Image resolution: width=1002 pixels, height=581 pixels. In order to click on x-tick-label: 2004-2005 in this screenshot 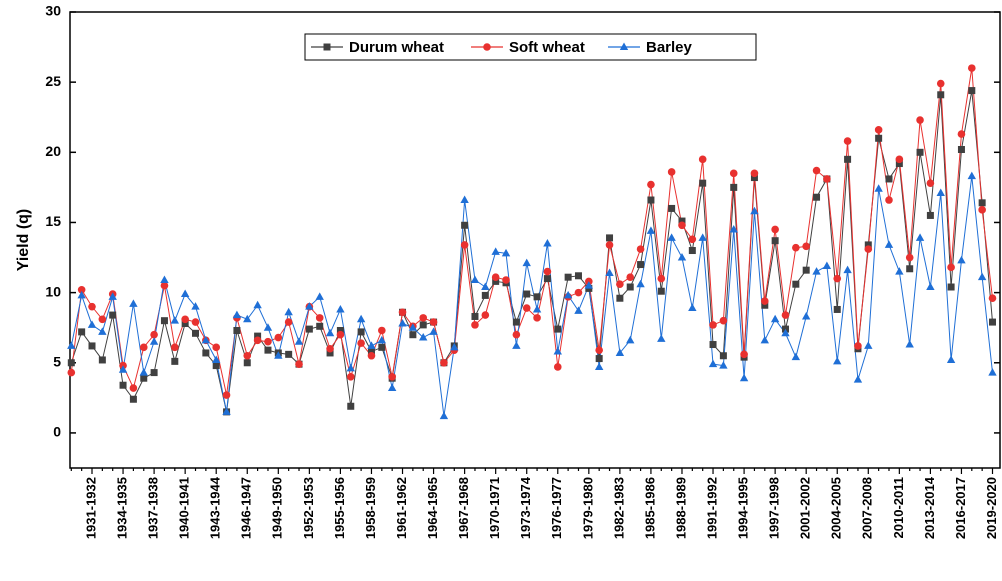, I will do `click(836, 508)`.